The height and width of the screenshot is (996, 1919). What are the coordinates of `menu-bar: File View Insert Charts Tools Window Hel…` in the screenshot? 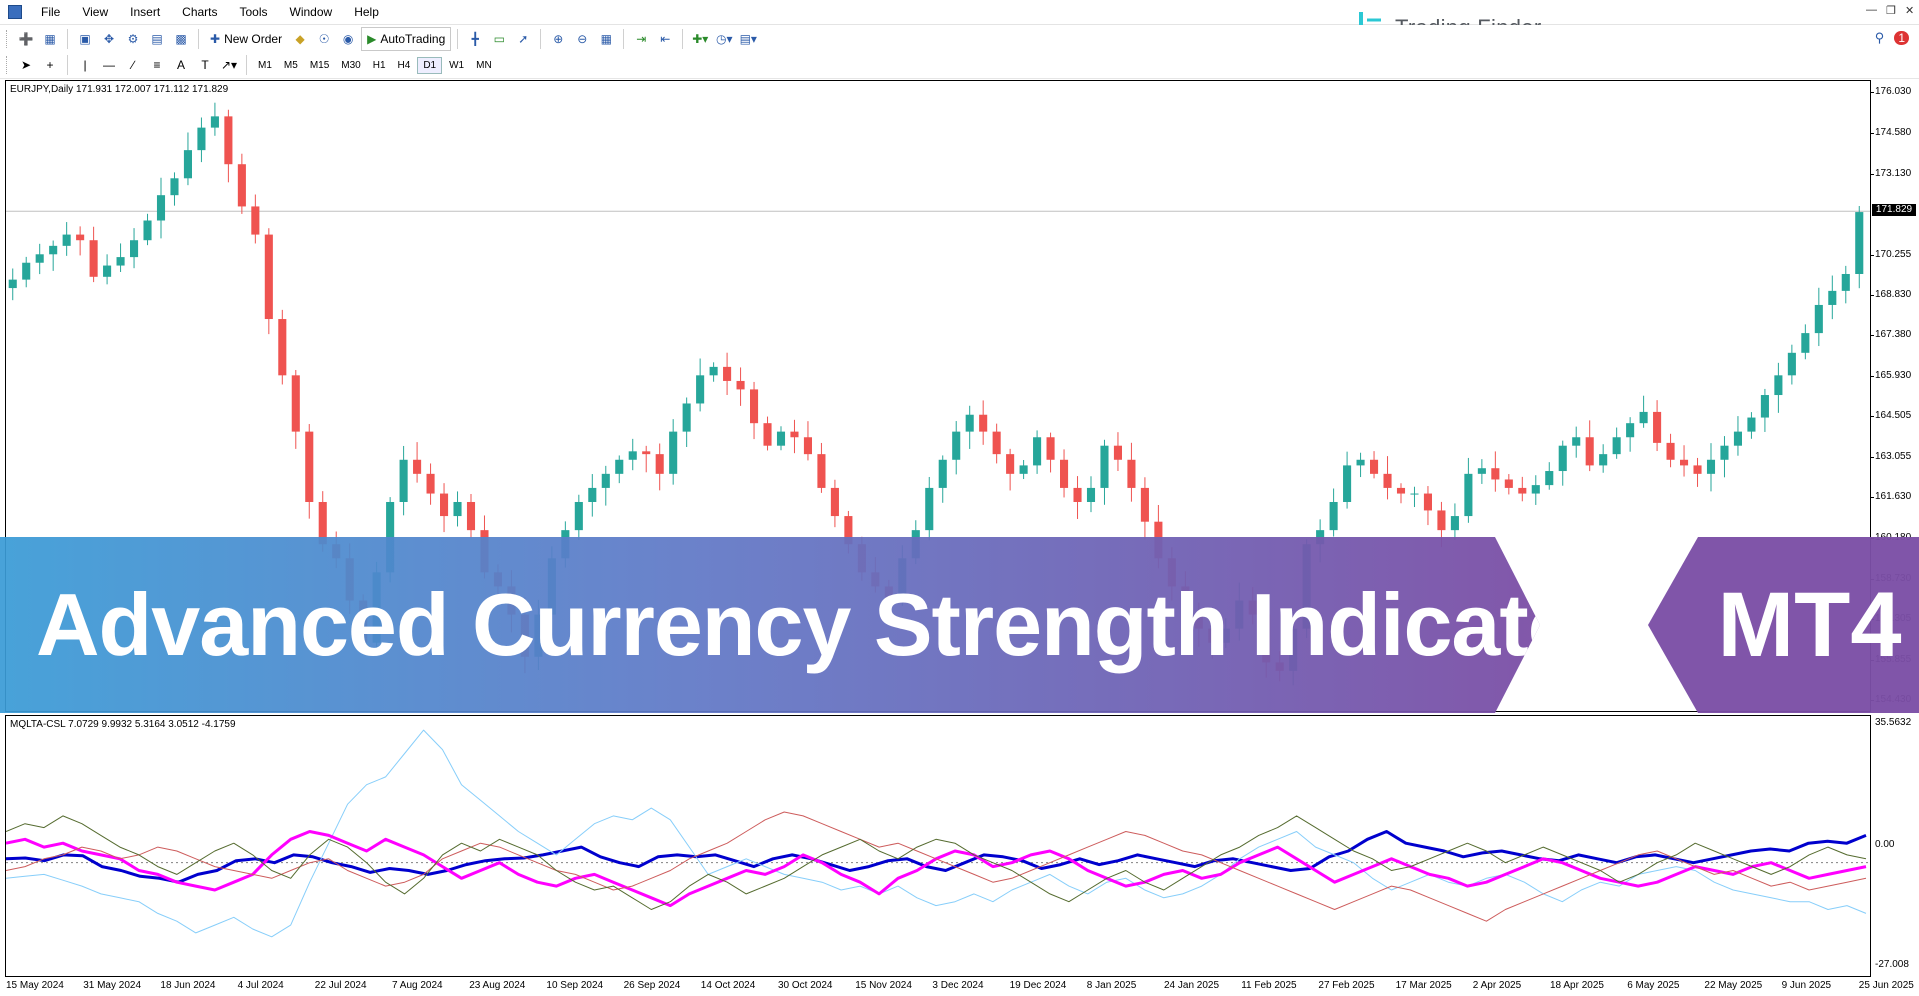 It's located at (959, 12).